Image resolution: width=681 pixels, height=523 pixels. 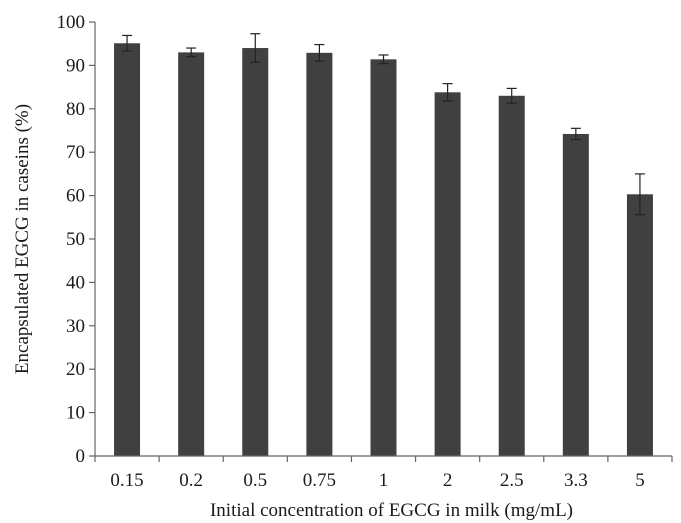 What do you see at coordinates (384, 480) in the screenshot?
I see `x-tick-label: 1` at bounding box center [384, 480].